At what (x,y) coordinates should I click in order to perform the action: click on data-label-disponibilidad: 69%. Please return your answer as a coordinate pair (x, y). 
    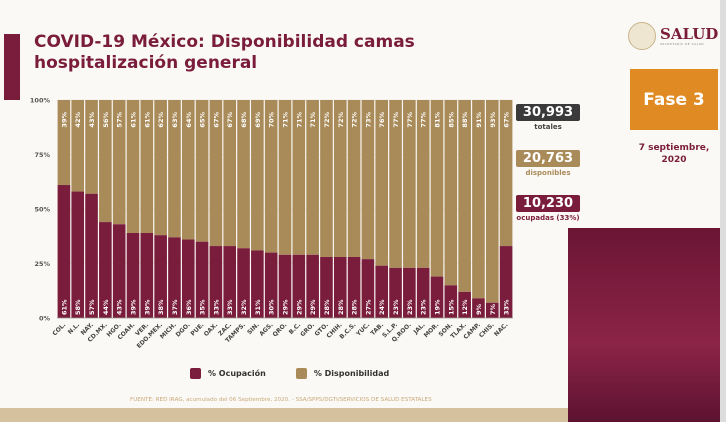
    Looking at the image, I should click on (258, 120).